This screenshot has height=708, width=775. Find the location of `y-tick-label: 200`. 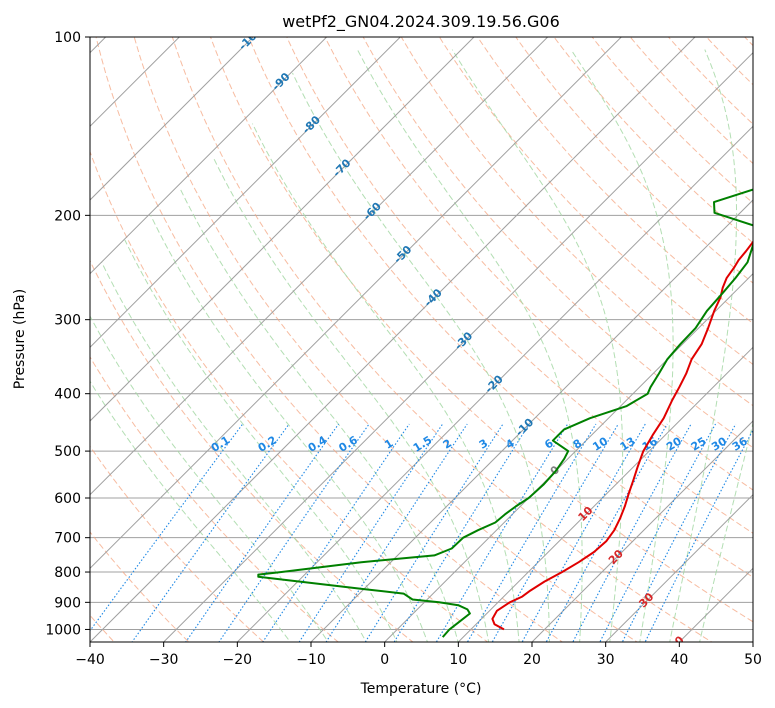

y-tick-label: 200 is located at coordinates (67, 216).